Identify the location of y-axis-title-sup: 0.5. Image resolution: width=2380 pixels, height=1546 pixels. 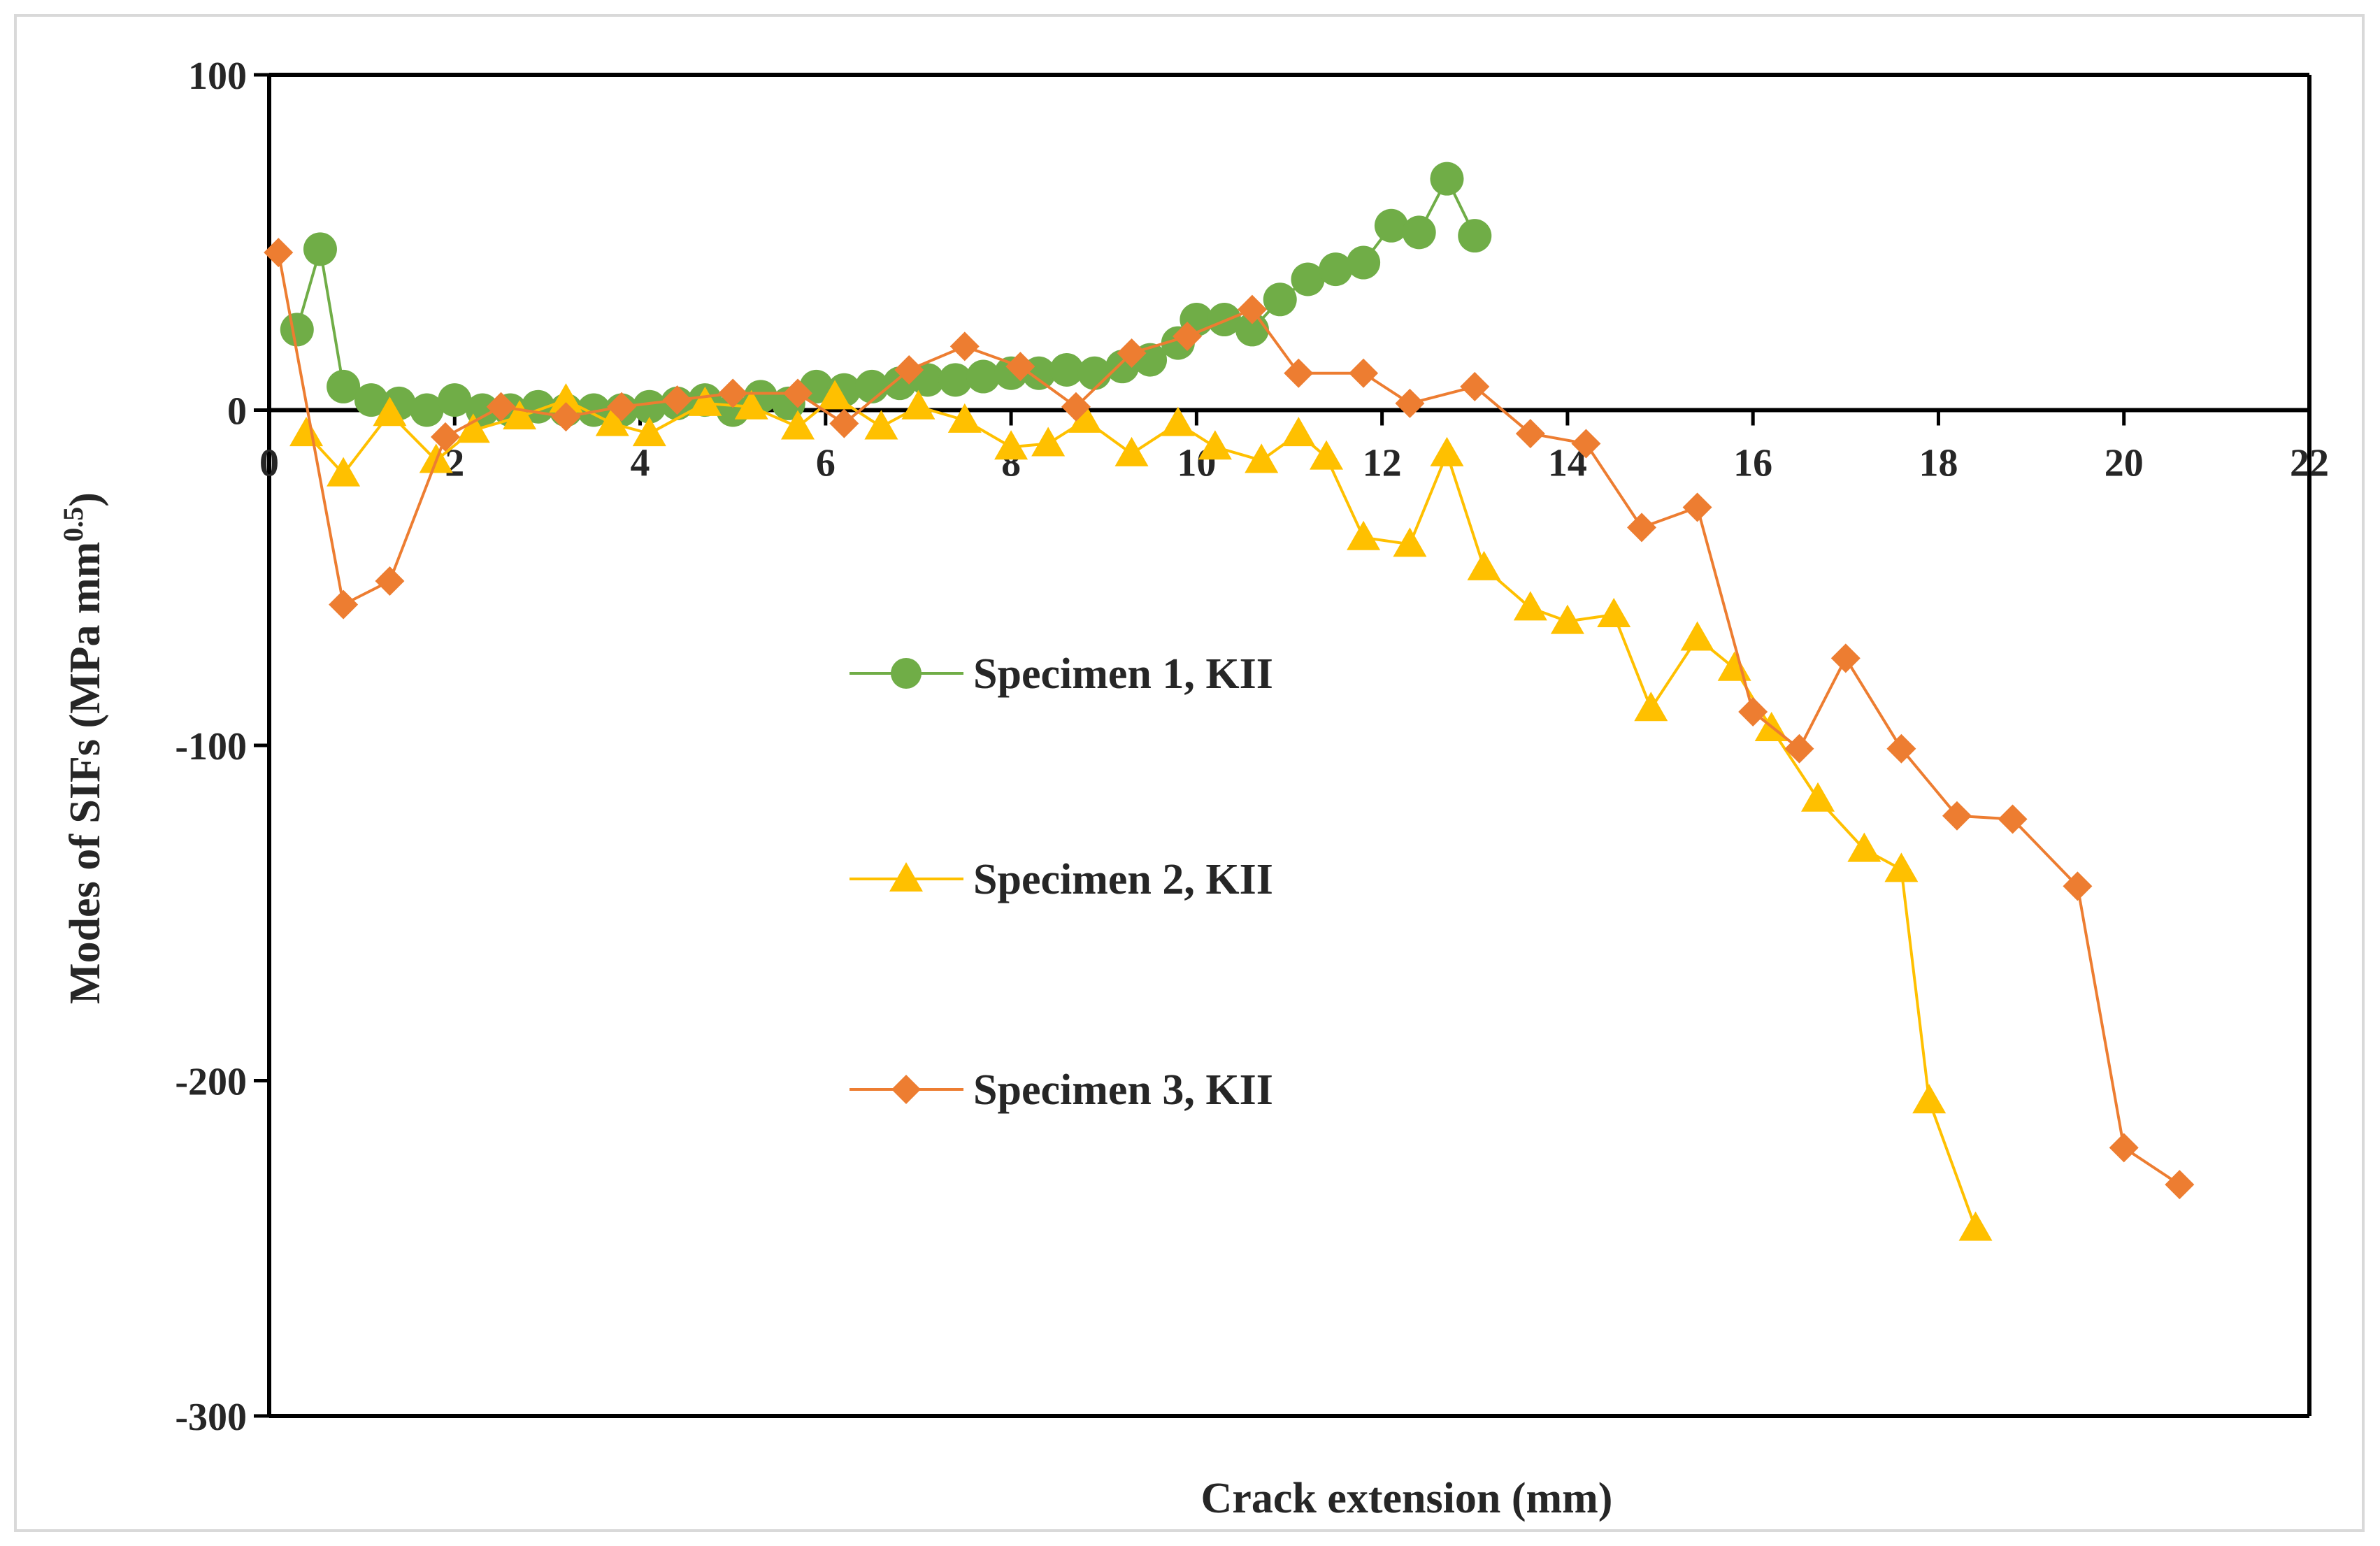
(73, 524).